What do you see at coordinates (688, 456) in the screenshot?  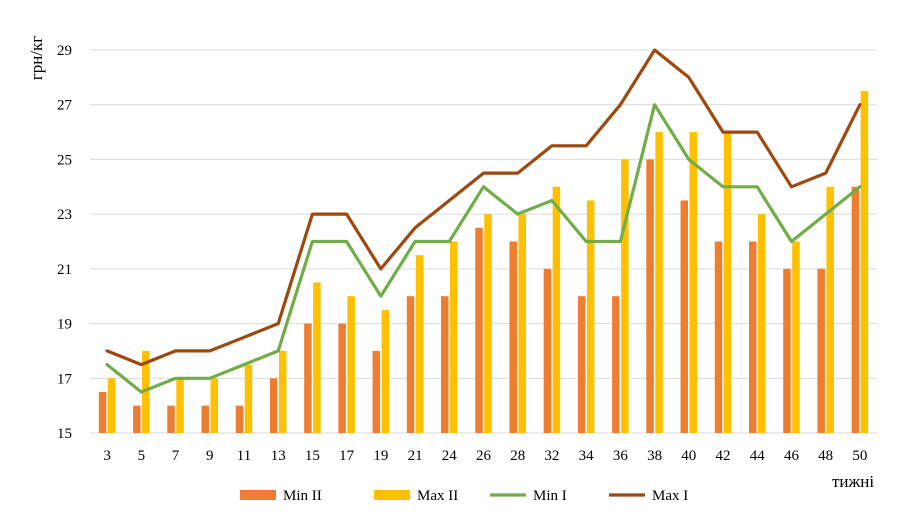 I see `x-tick-label: 40` at bounding box center [688, 456].